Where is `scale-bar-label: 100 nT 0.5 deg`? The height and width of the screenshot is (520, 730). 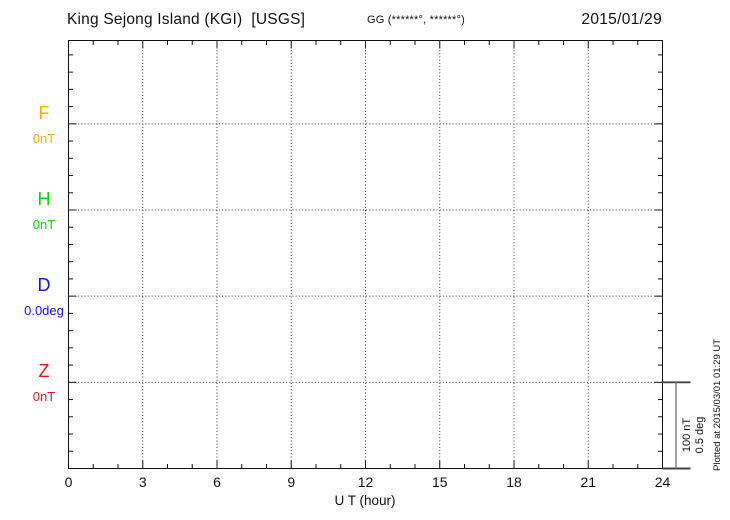 scale-bar-label: 100 nT 0.5 deg is located at coordinates (694, 435).